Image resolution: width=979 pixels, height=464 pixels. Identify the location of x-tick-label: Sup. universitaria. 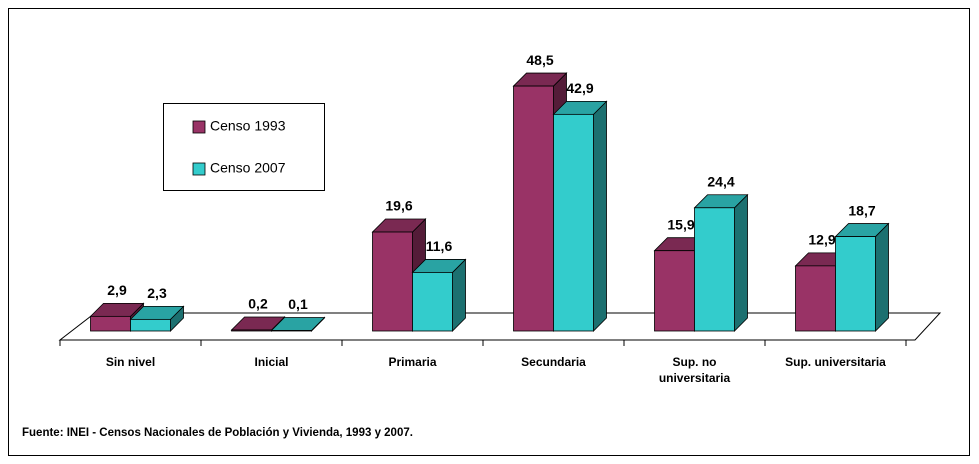
(835, 362).